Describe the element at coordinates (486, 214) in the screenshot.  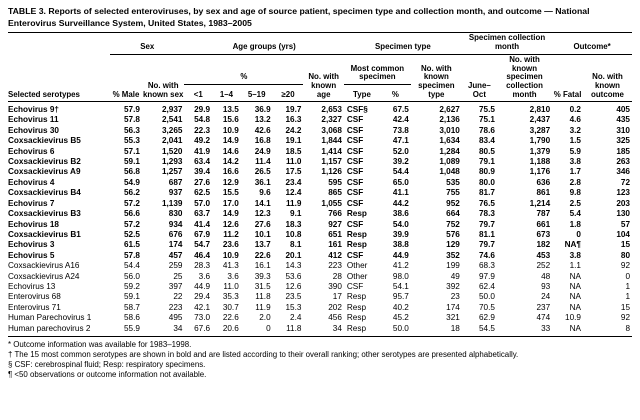
I see `cell-june-oct-pct: 78.3` at that location.